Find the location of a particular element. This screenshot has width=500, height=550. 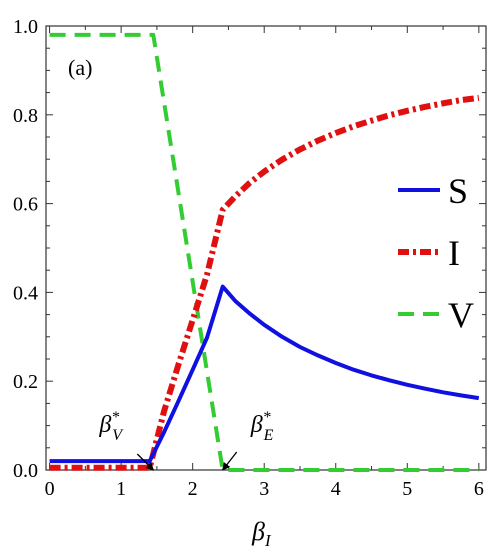

annotation-label-V: β* V is located at coordinates (111, 426).